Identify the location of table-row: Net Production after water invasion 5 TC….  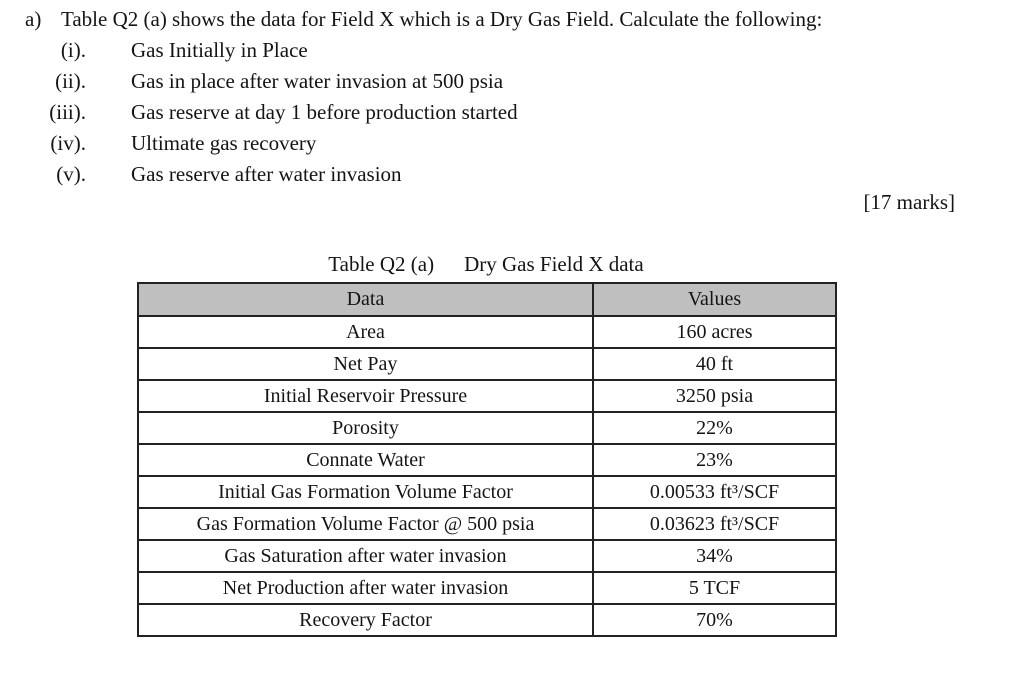
(487, 588).